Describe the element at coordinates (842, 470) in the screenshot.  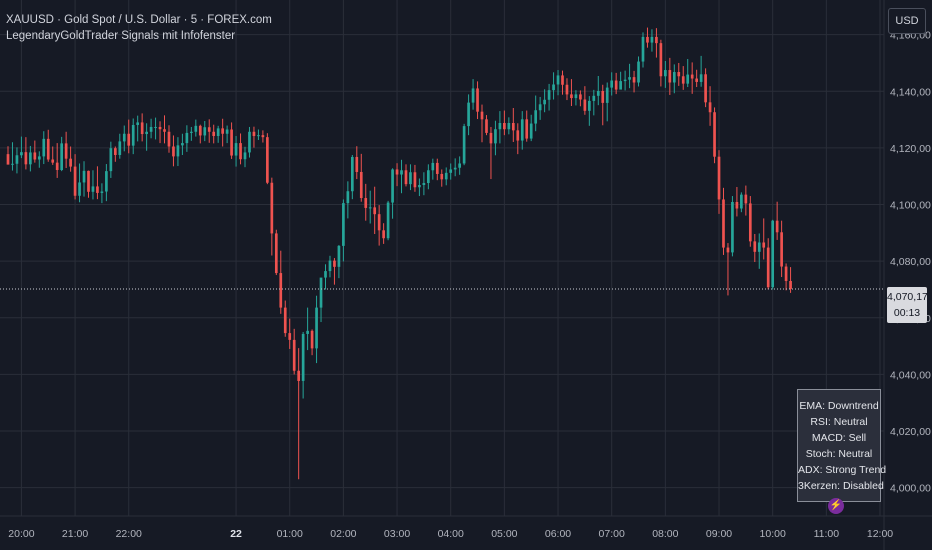
I see `info-line-adx: ADX: Strong Trend` at that location.